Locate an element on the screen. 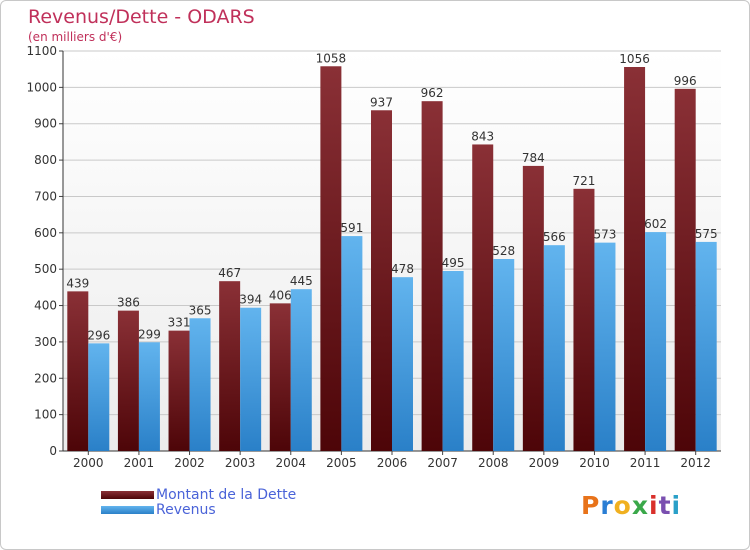 The image size is (750, 550). y-tick-label: 900 is located at coordinates (45, 124).